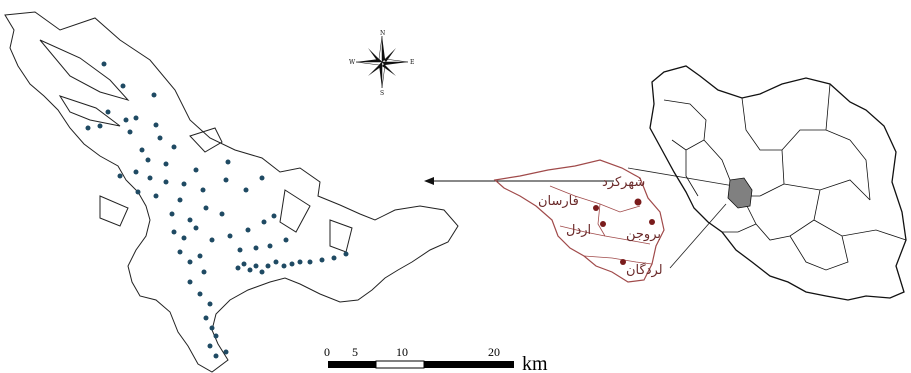 The image size is (911, 373). Describe the element at coordinates (601, 220) in the screenshot. I see `county-boundary` at that location.